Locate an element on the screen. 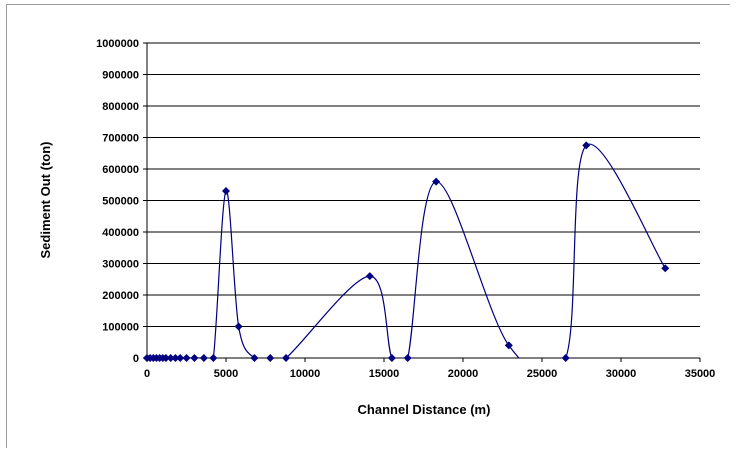  x-tick-label-35000: 35000 is located at coordinates (700, 374).